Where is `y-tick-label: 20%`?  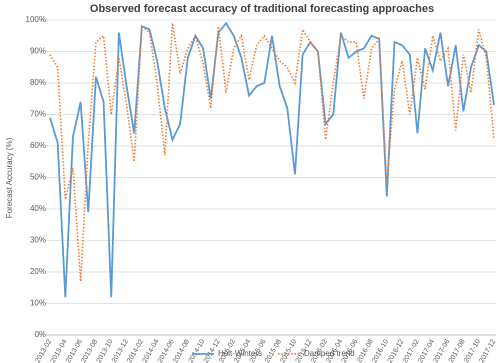
y-tick-label: 20% is located at coordinates (38, 271).